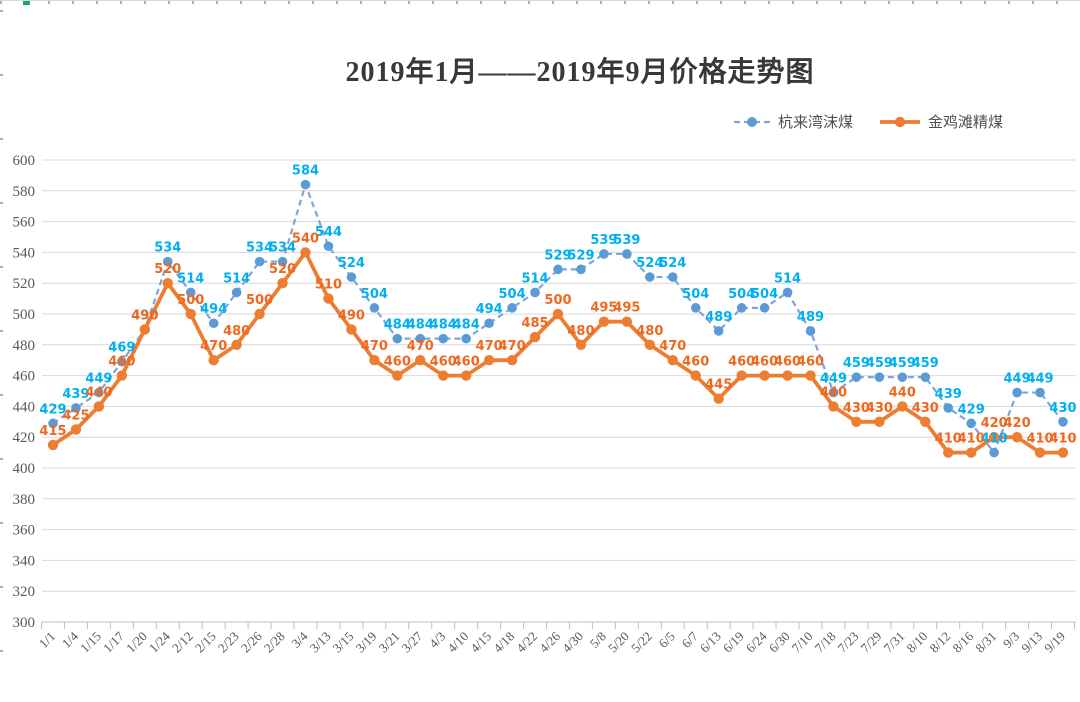  Describe the element at coordinates (667, 640) in the screenshot. I see `x-axis-label: 6/5` at that location.